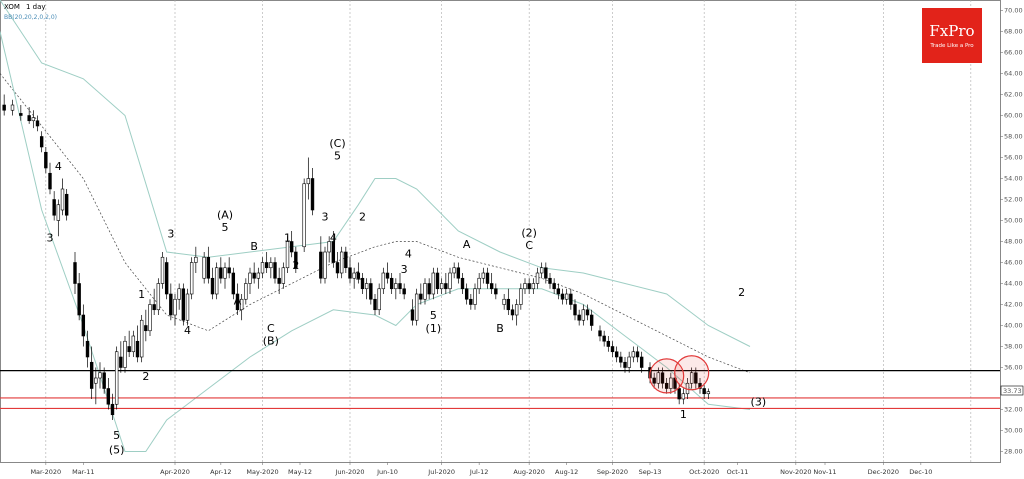 The height and width of the screenshot is (479, 1024). Describe the element at coordinates (337, 143) in the screenshot. I see `wave-label: (C)` at that location.